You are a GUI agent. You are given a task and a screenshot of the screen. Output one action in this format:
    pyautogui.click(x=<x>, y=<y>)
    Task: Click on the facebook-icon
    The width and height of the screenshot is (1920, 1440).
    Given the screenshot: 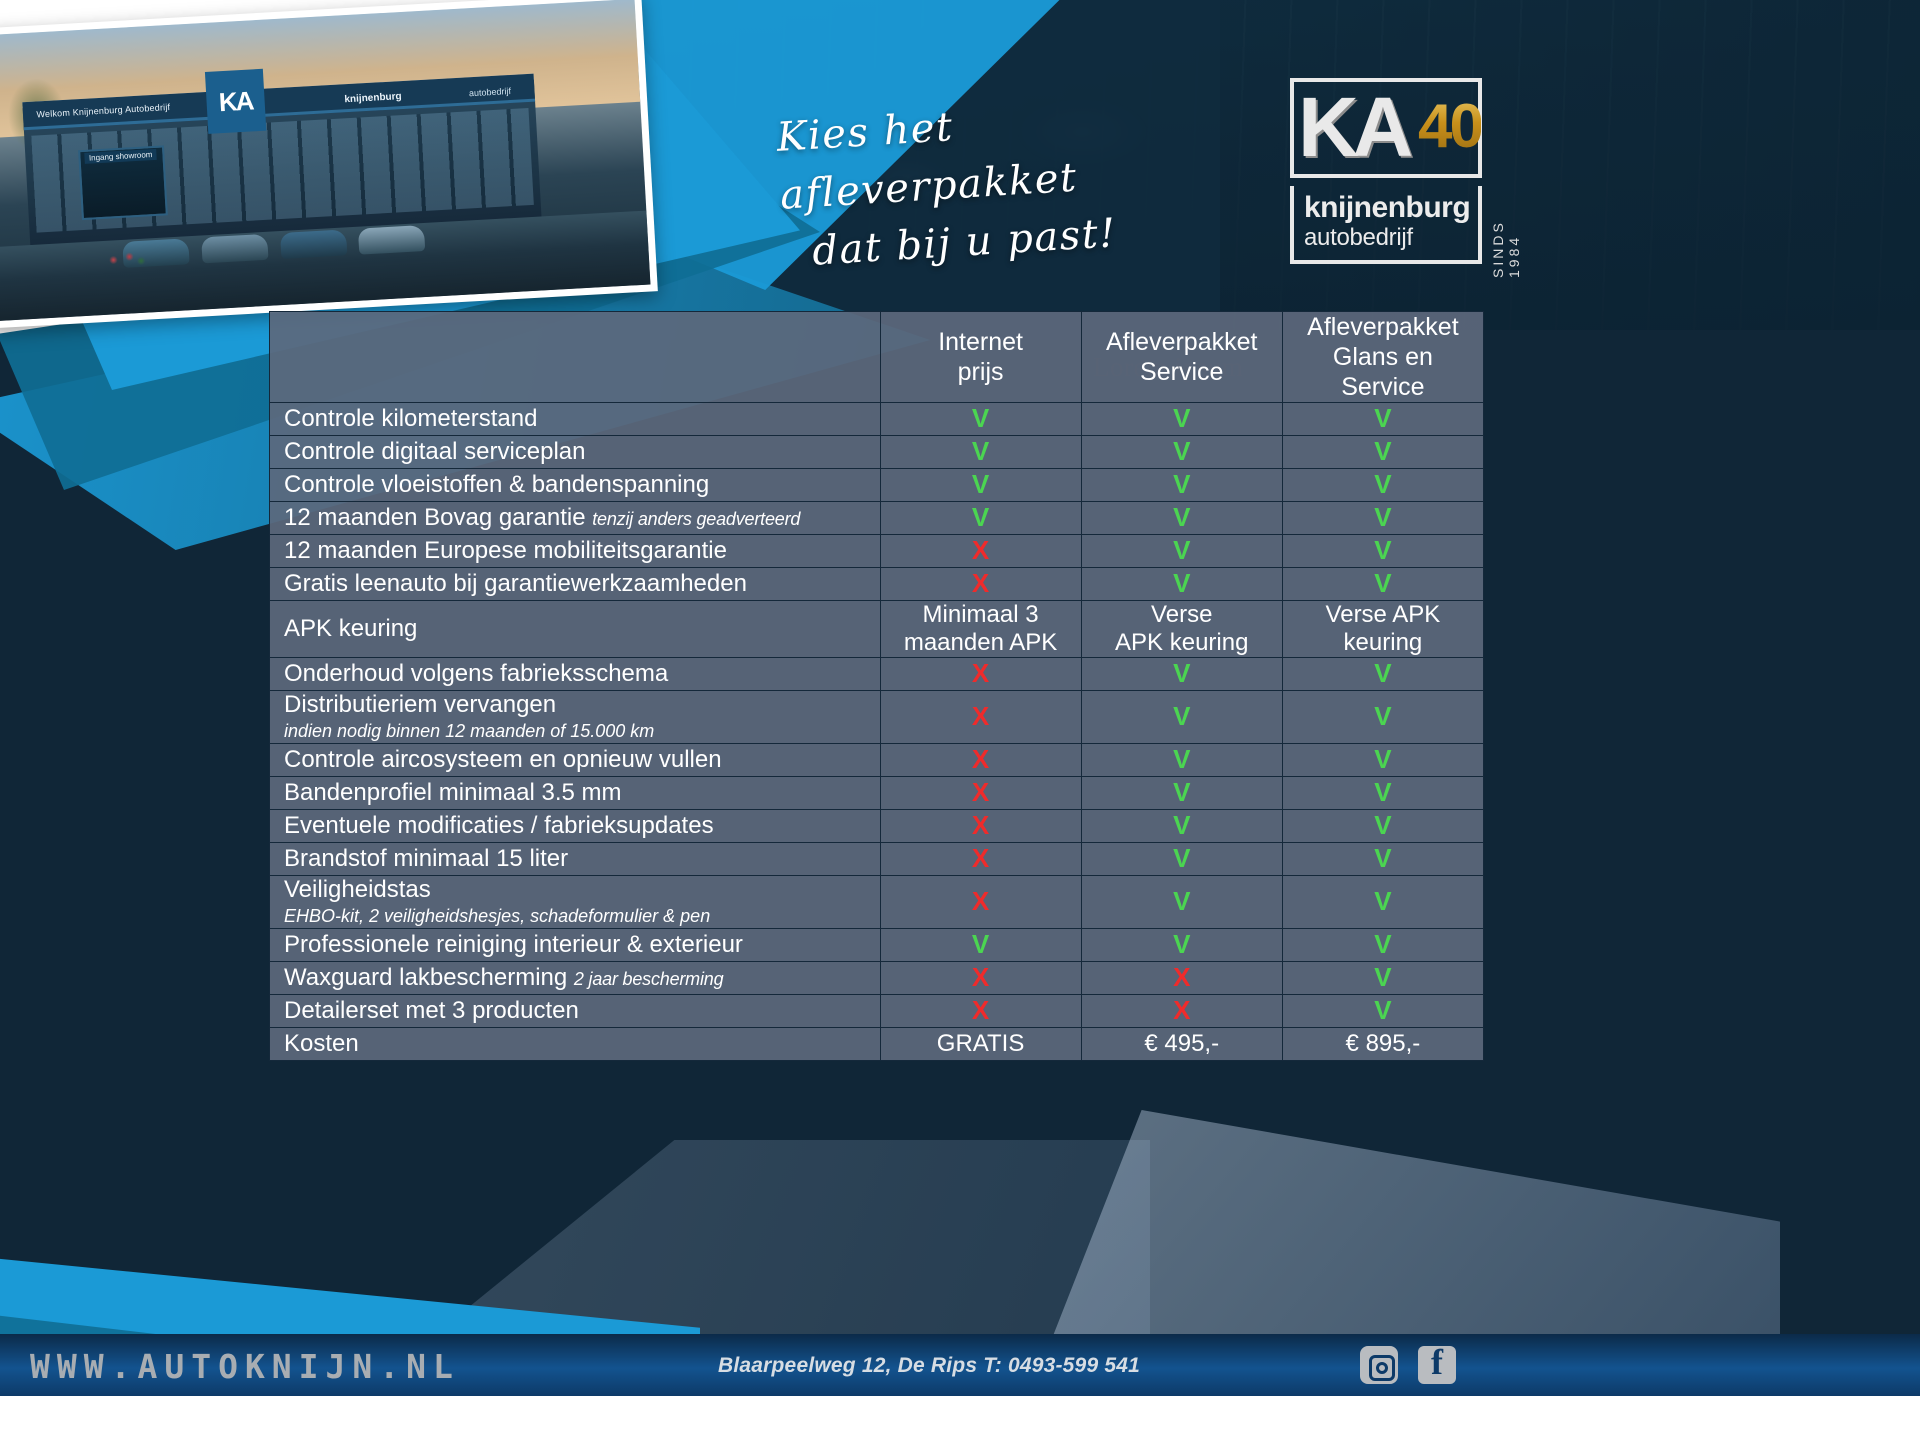 What is the action you would take?
    pyautogui.click(x=1437, y=1362)
    